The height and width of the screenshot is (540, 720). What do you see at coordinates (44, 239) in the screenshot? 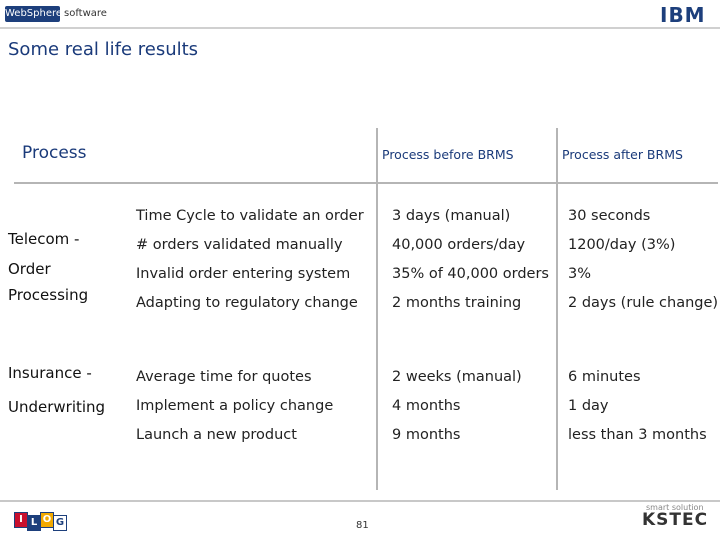
I see `group-label: Telecom -` at bounding box center [44, 239].